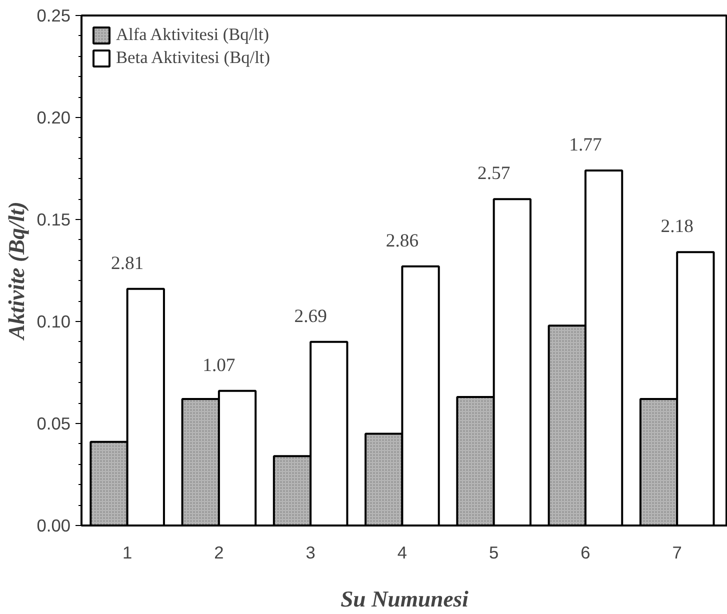 The height and width of the screenshot is (614, 727). I want to click on legend-label: Alfa Aktivitesi (Bq/lt), so click(193, 35).